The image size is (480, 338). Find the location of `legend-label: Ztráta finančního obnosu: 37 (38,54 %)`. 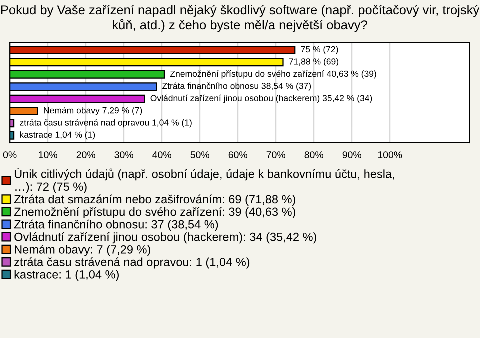

legend-label: Ztráta finančního obnosu: 37 (38,54 %) is located at coordinates (116, 226).